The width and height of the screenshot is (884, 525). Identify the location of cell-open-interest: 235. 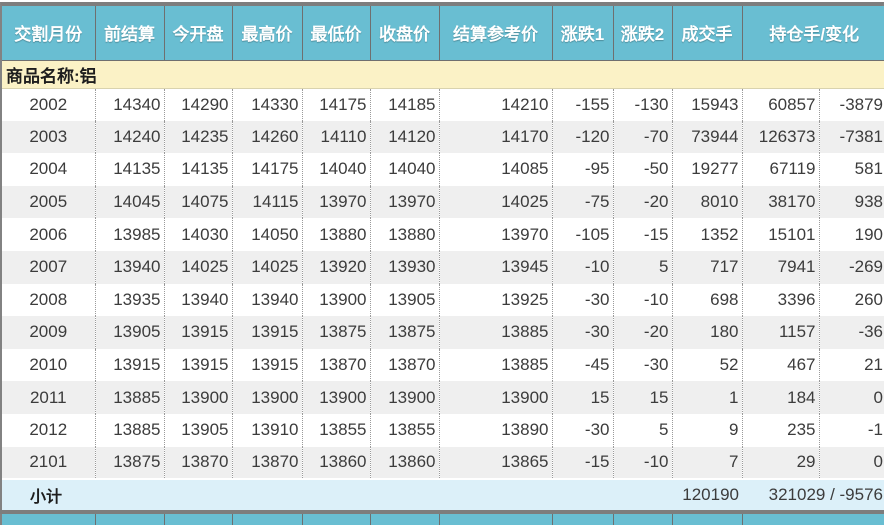
(780, 430).